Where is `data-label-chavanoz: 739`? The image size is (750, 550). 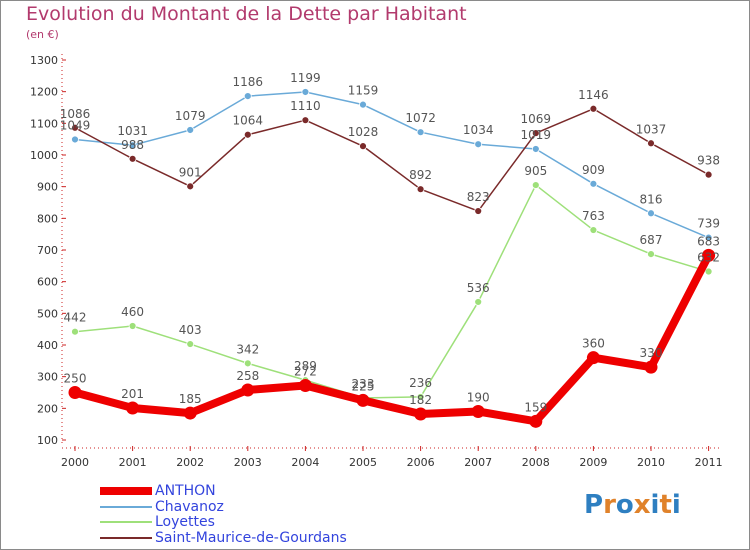 data-label-chavanoz: 739 is located at coordinates (708, 224).